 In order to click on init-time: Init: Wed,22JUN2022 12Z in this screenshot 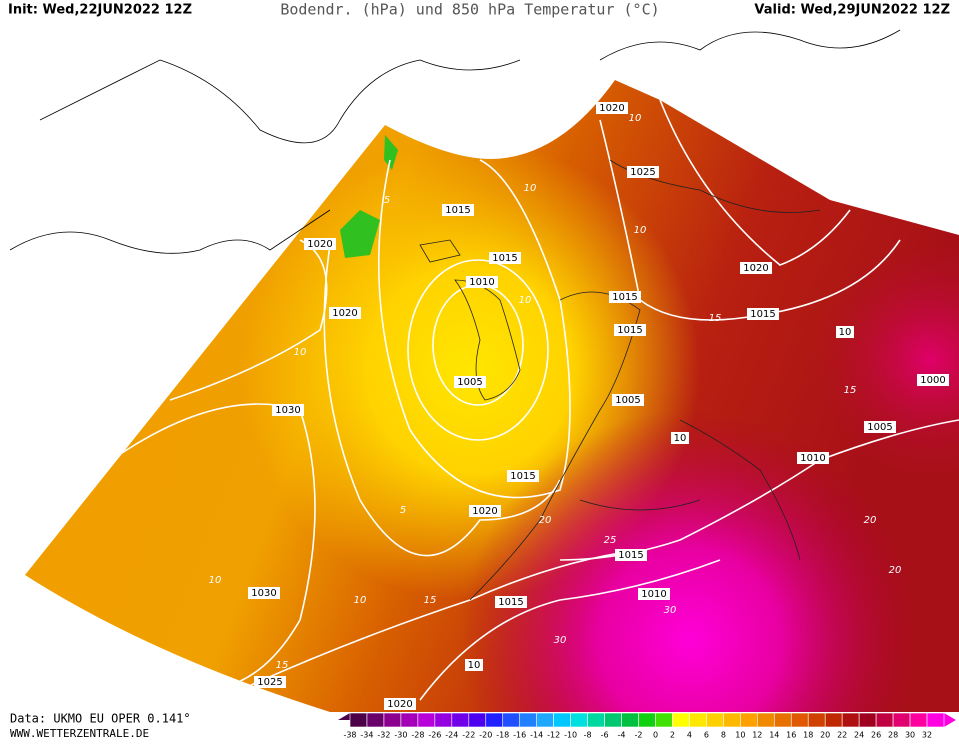, I will do `click(100, 10)`.